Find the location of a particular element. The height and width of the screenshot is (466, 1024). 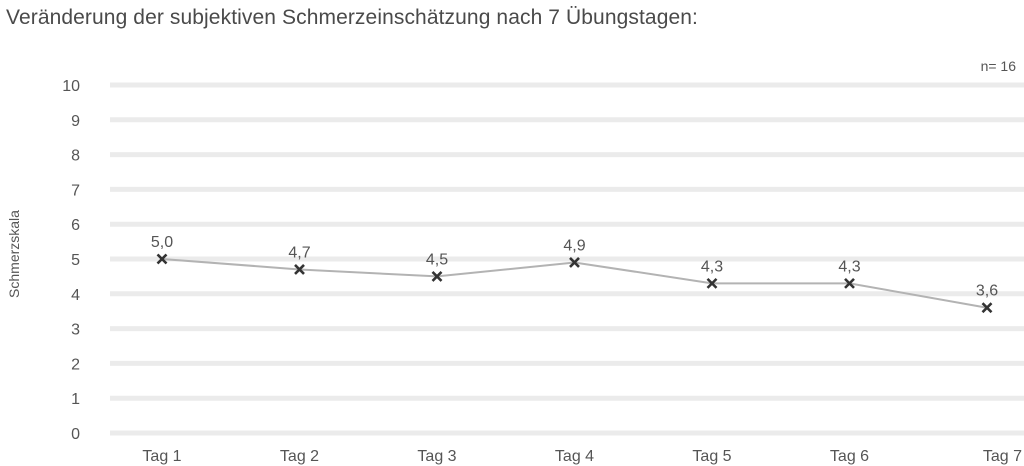

x-tick-label: Tag 1 is located at coordinates (161, 456).